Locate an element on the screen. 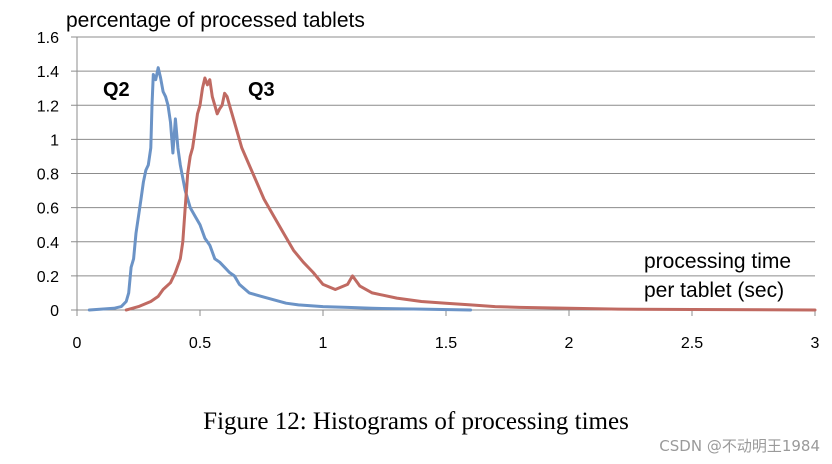 Image resolution: width=832 pixels, height=464 pixels. y-tick-label: 1.2 is located at coordinates (48, 106).